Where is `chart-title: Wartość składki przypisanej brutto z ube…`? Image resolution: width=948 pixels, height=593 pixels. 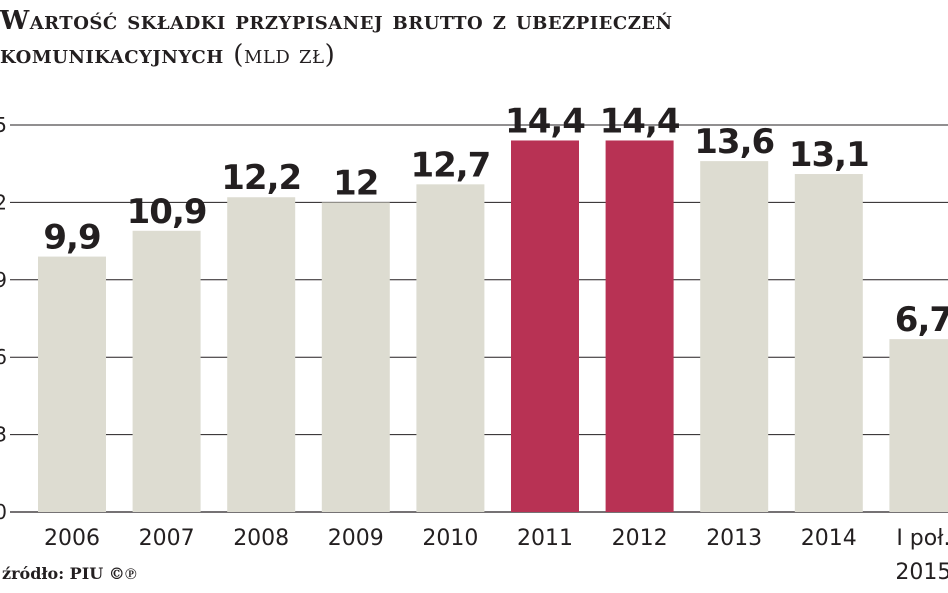 chart-title: Wartość składki przypisanej brutto z ube… is located at coordinates (474, 38).